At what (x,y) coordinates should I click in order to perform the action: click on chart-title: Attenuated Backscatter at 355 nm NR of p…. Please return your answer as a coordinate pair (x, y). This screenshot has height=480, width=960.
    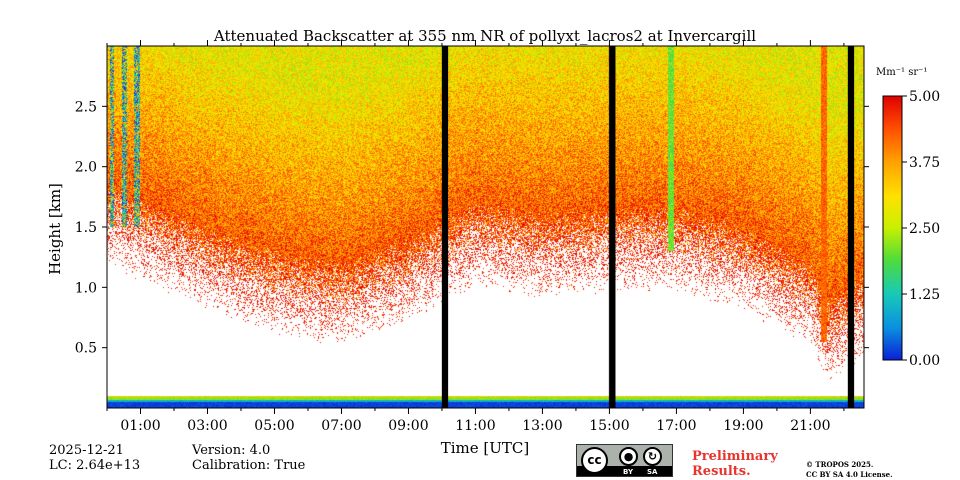
    Looking at the image, I should click on (484, 36).